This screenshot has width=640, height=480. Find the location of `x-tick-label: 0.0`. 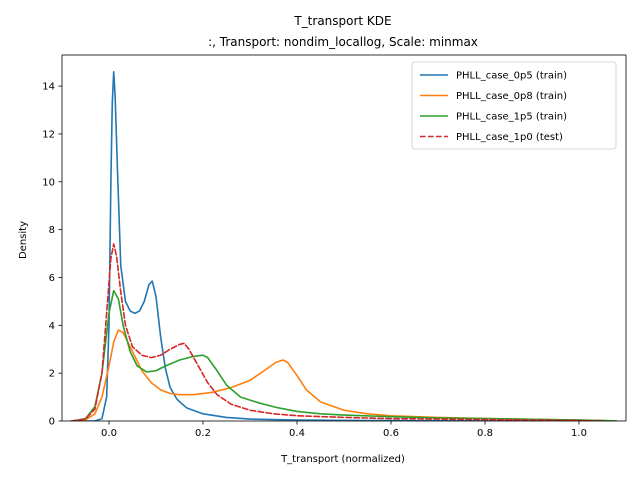

x-tick-label: 0.0 is located at coordinates (109, 433).